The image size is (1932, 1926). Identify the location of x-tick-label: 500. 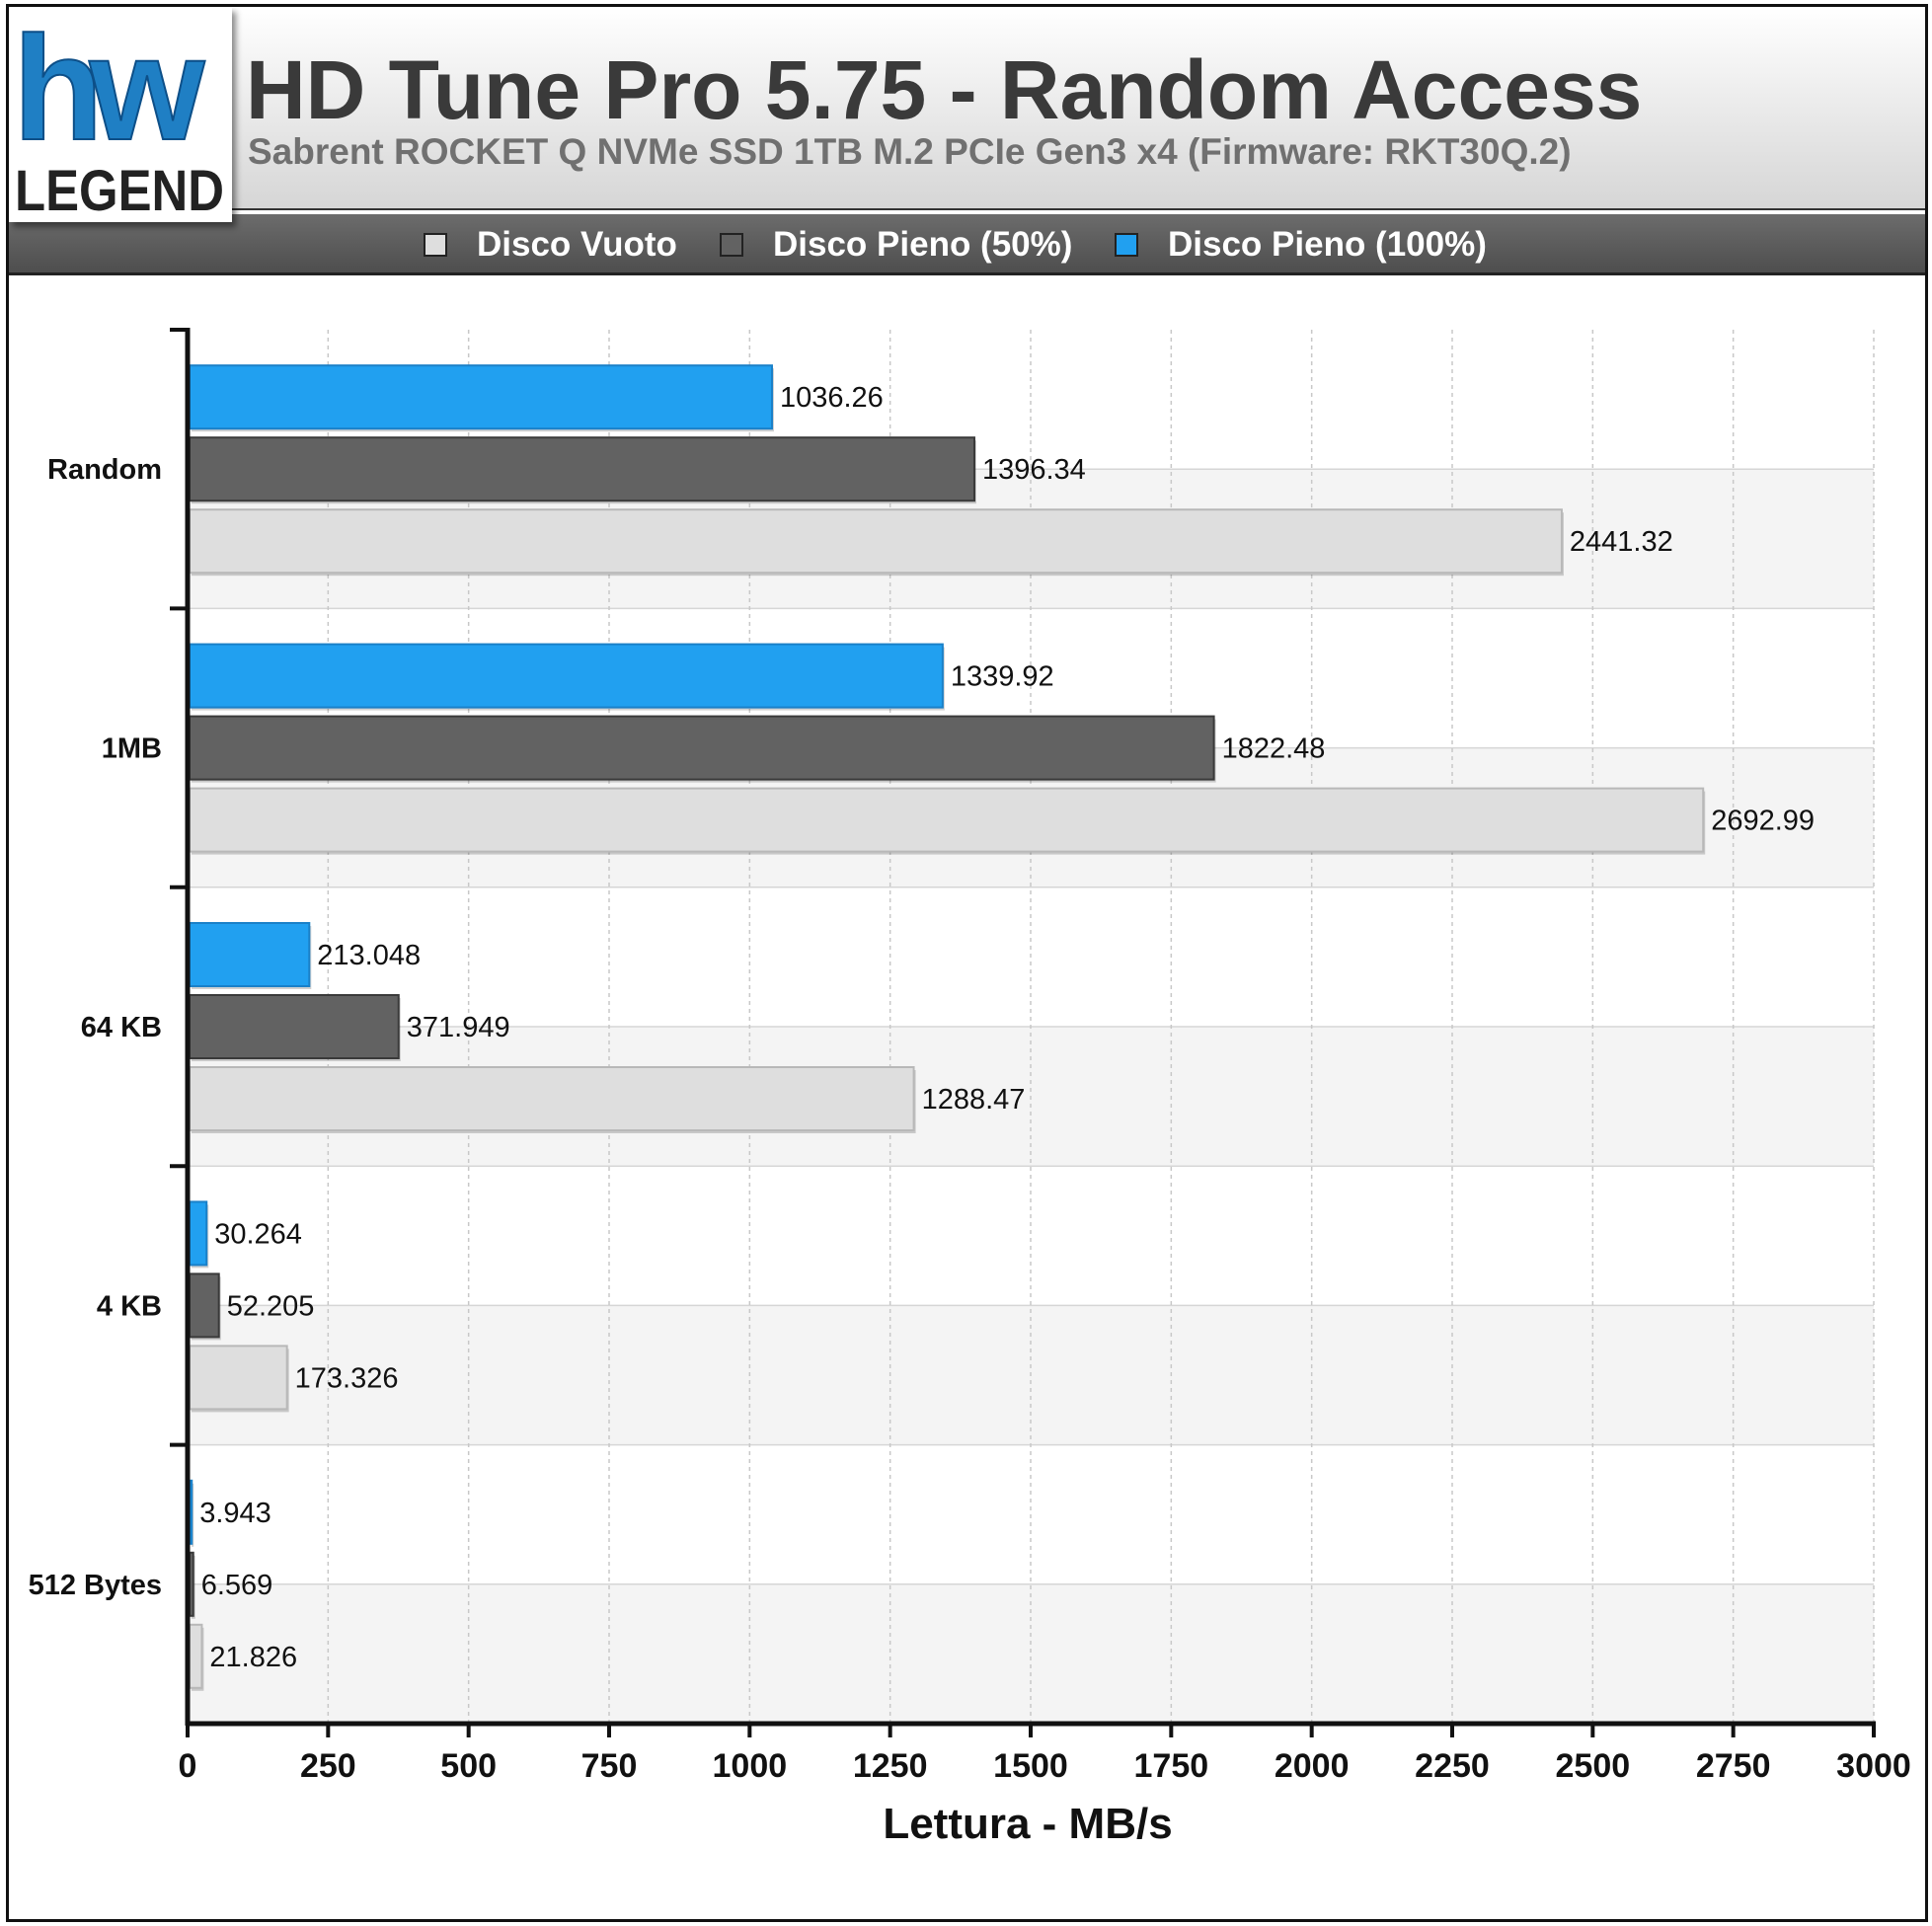
(468, 1766).